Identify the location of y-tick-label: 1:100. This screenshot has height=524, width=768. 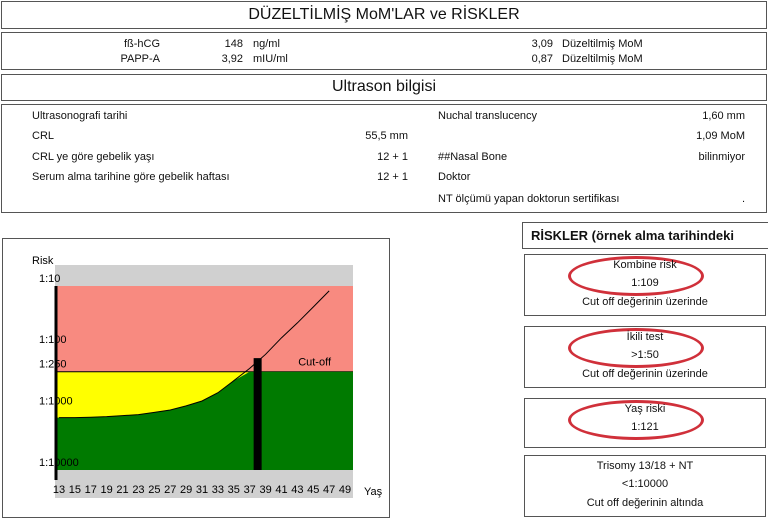
(53, 340).